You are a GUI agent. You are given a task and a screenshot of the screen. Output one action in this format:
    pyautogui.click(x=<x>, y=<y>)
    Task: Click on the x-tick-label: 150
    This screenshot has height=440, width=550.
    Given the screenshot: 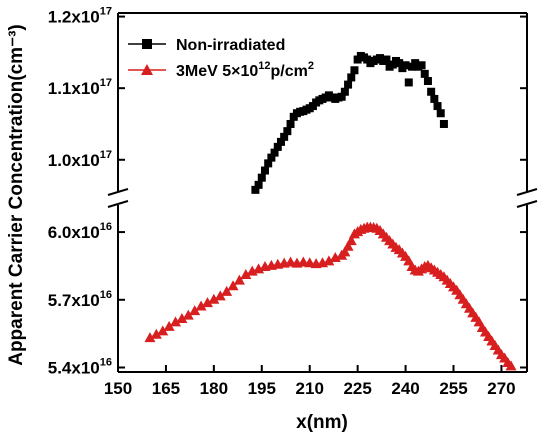 What is the action you would take?
    pyautogui.click(x=118, y=388)
    